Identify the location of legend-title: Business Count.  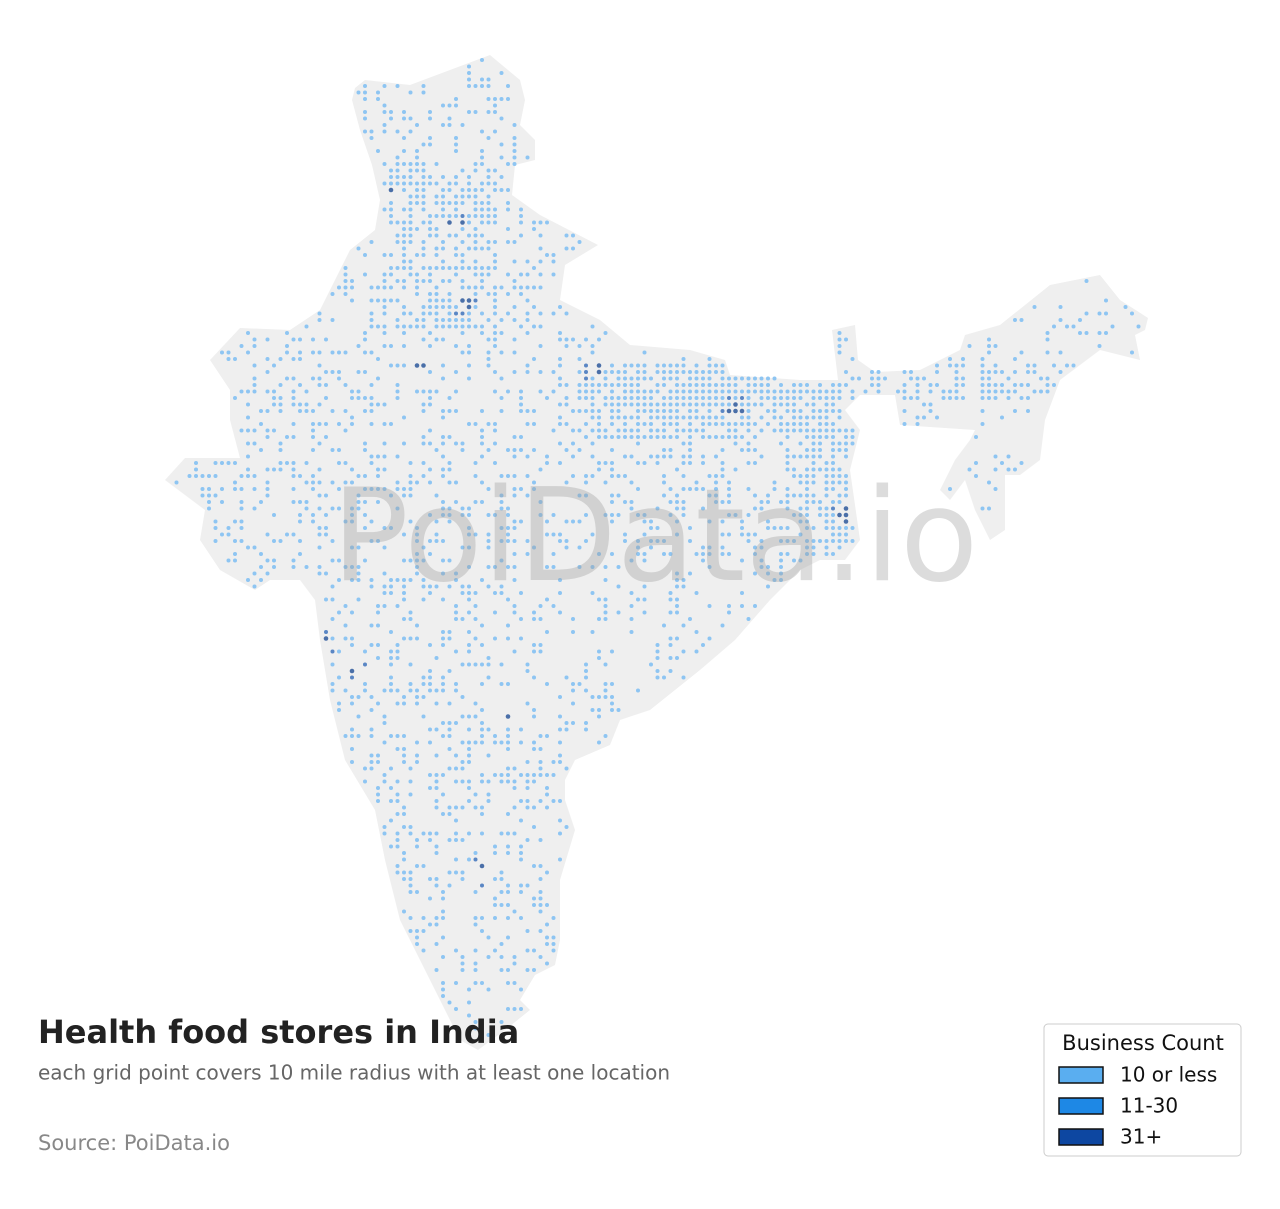
(1143, 1043).